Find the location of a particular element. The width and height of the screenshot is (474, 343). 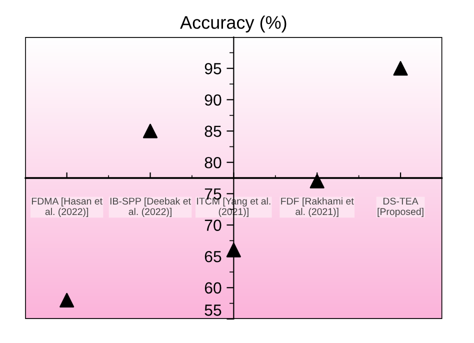

y-tick-label: 80 is located at coordinates (213, 162).